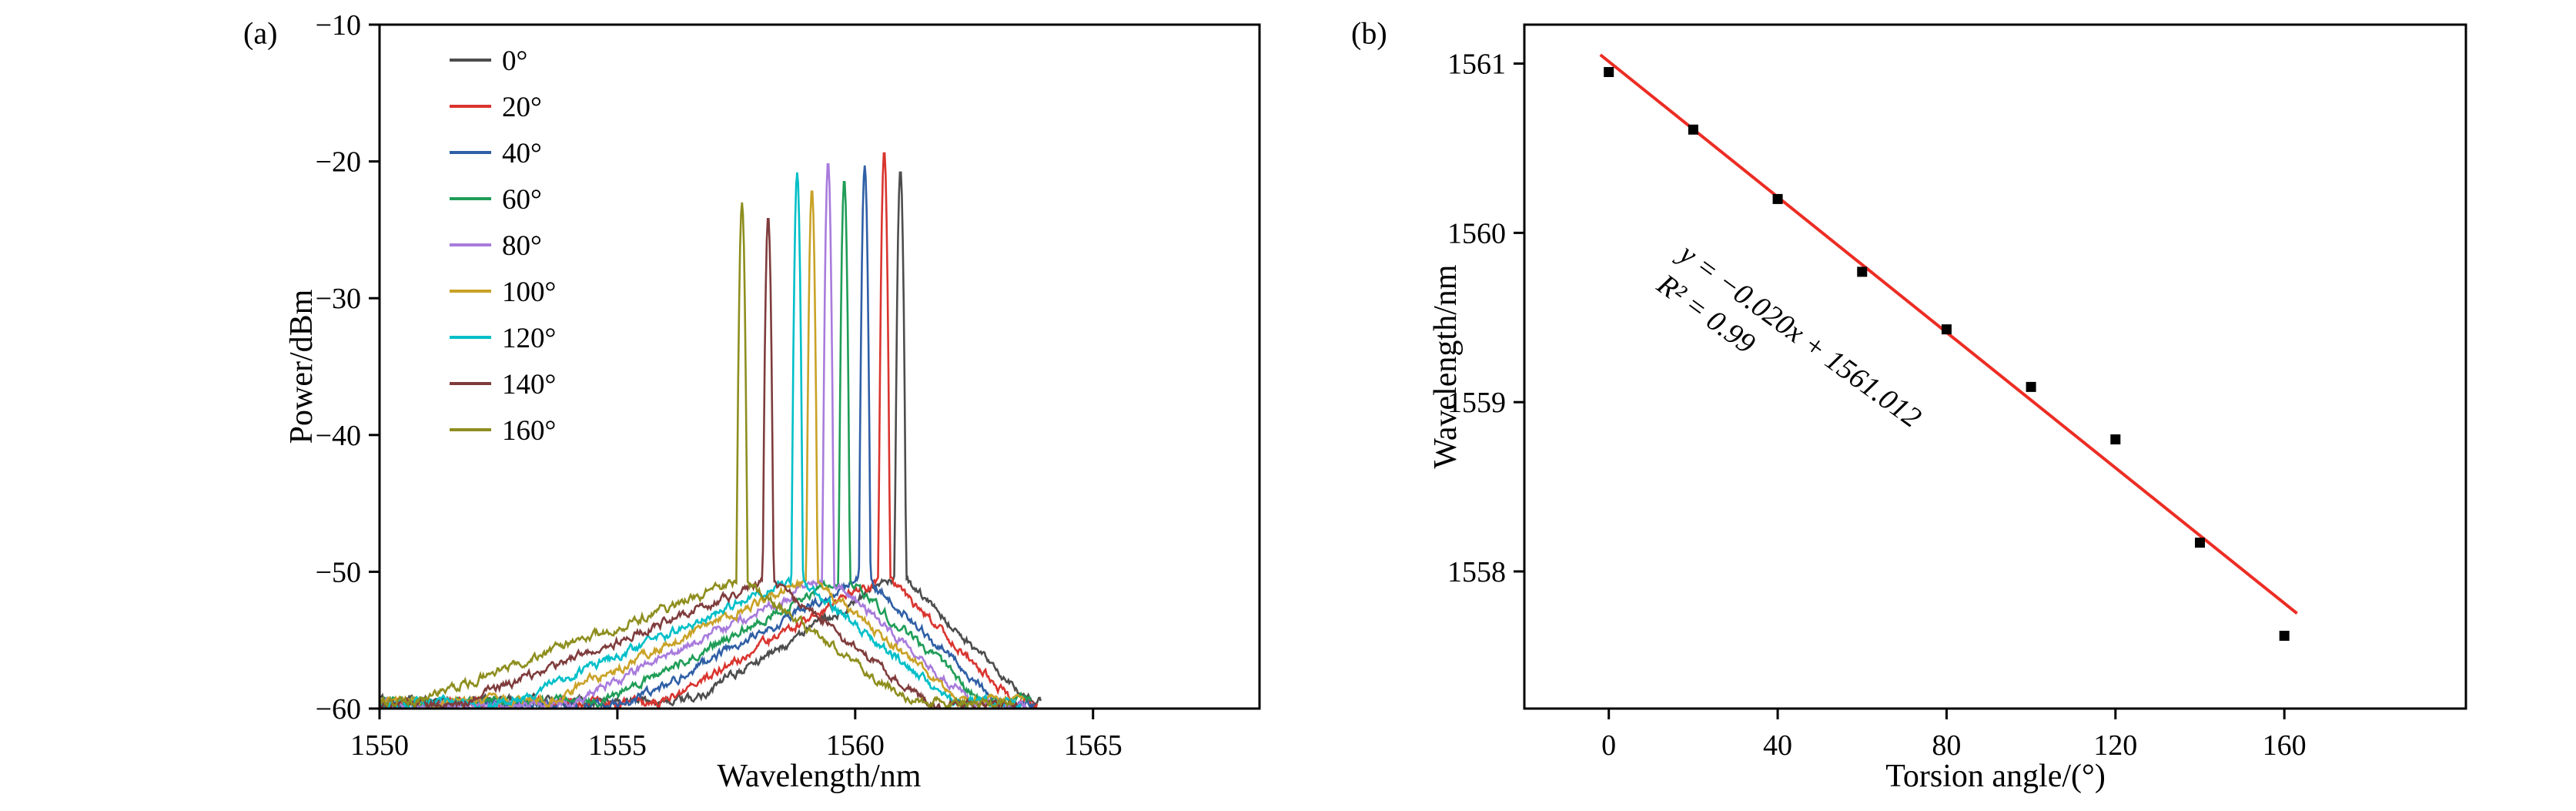  Describe the element at coordinates (339, 299) in the screenshot. I see `y-tick-label: −30` at that location.